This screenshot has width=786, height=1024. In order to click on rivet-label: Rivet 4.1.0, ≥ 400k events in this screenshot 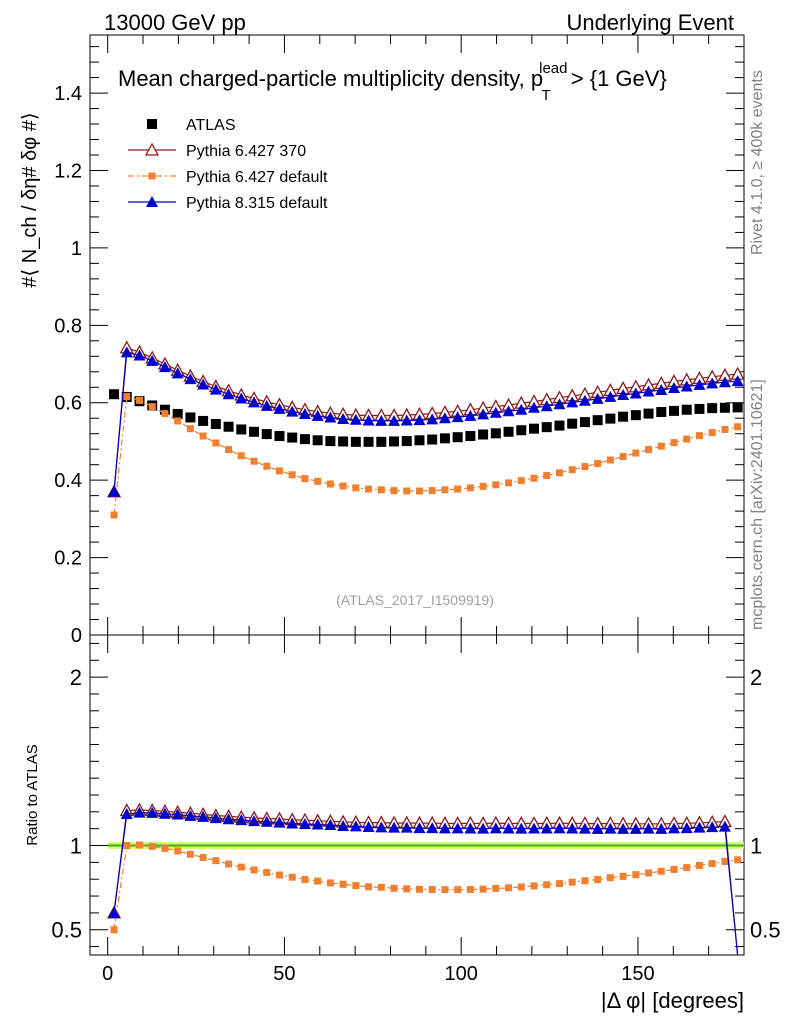, I will do `click(757, 162)`.